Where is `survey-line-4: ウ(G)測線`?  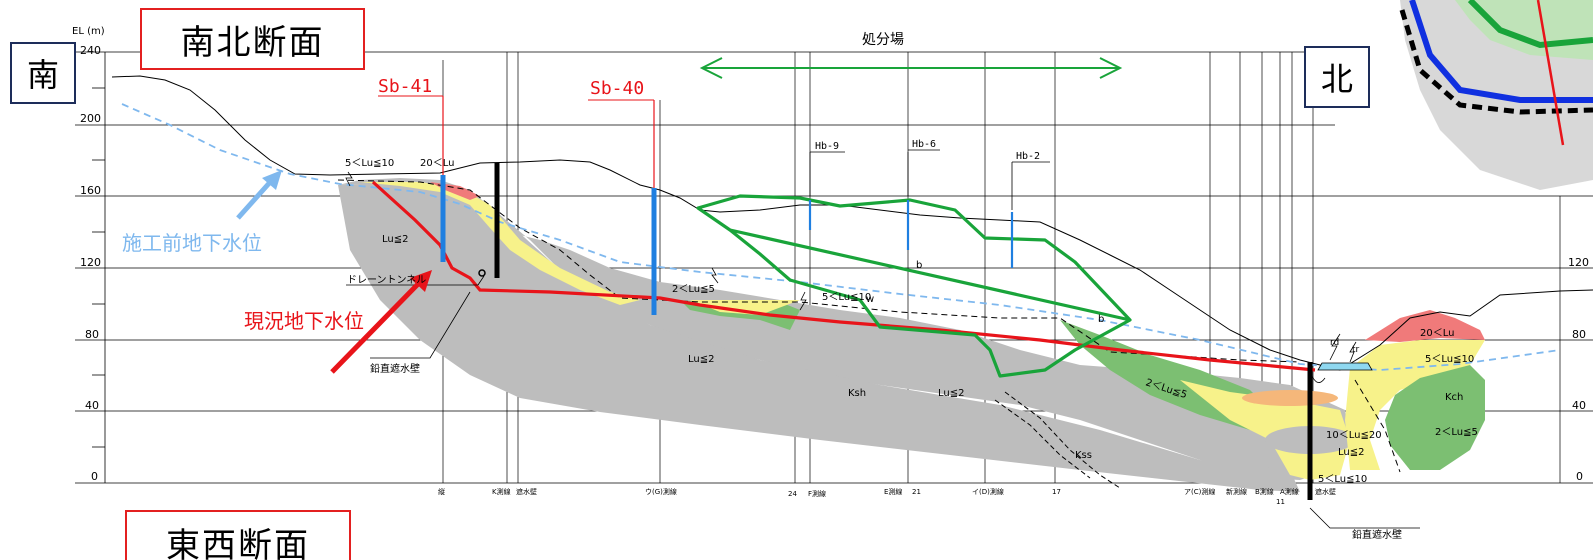 survey-line-4: ウ(G)測線 is located at coordinates (661, 491).